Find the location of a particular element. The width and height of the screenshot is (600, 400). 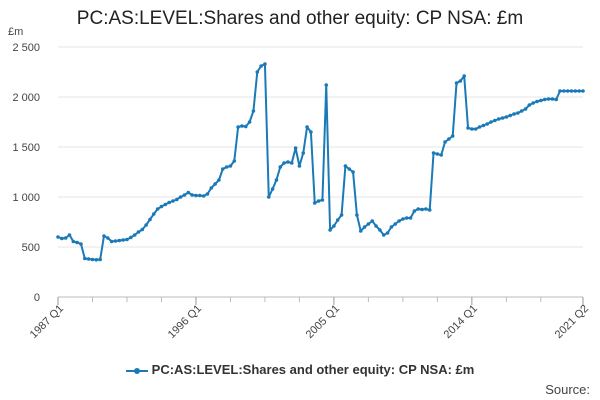

y-axis-ticks: 0 500 1 000 1 500 2 000 2 500 is located at coordinates (26, 173).